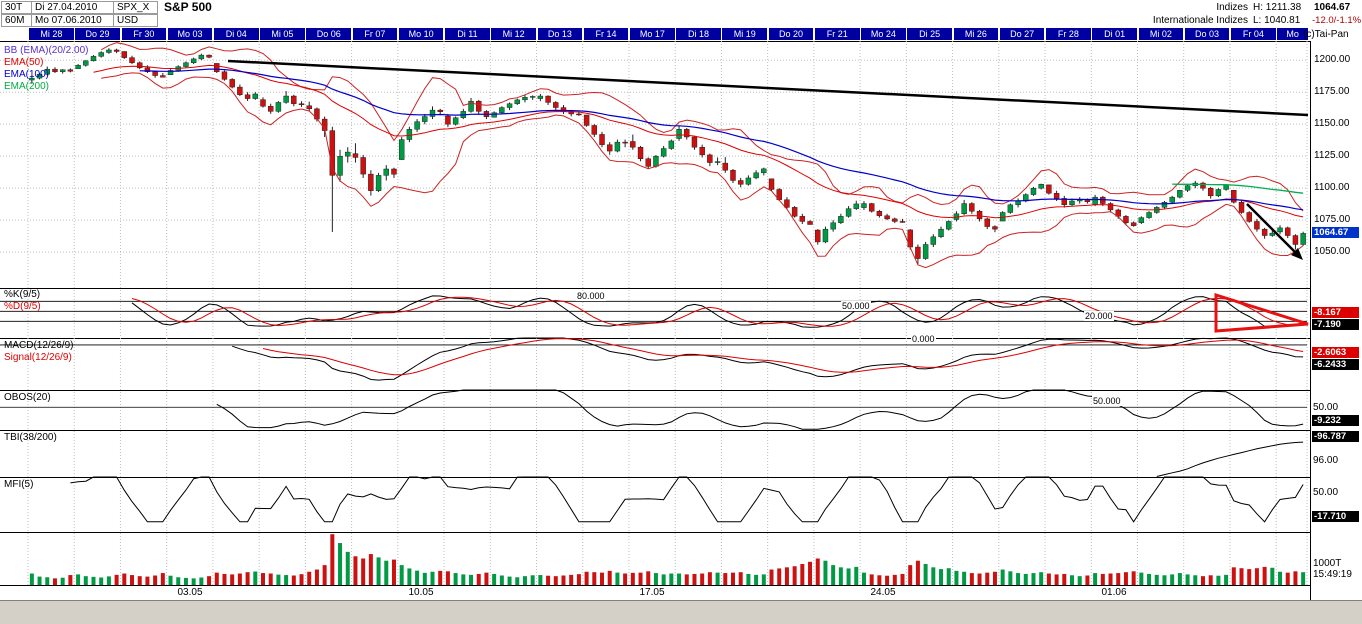  What do you see at coordinates (1207, 34) in the screenshot?
I see `date-axis-label: Do 03` at bounding box center [1207, 34].